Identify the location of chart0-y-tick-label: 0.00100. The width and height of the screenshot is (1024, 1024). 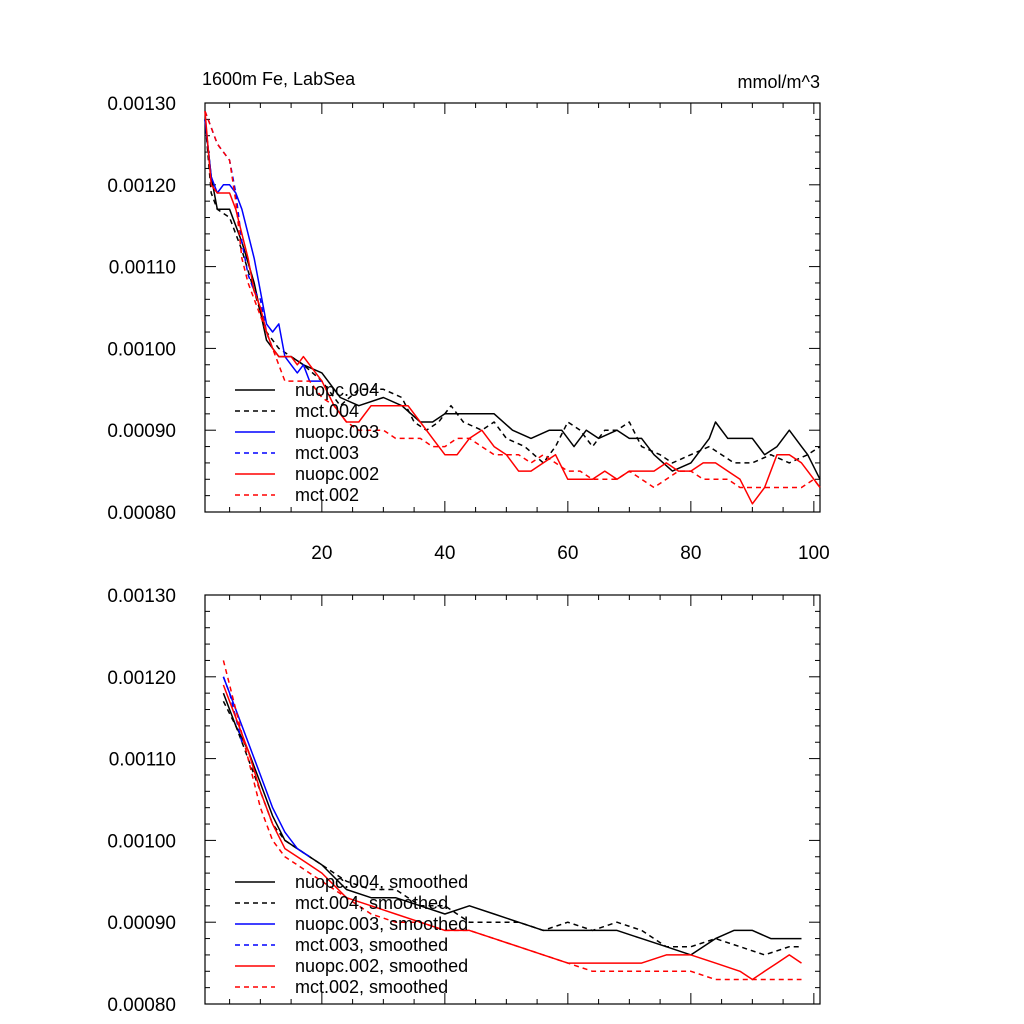
(141, 349).